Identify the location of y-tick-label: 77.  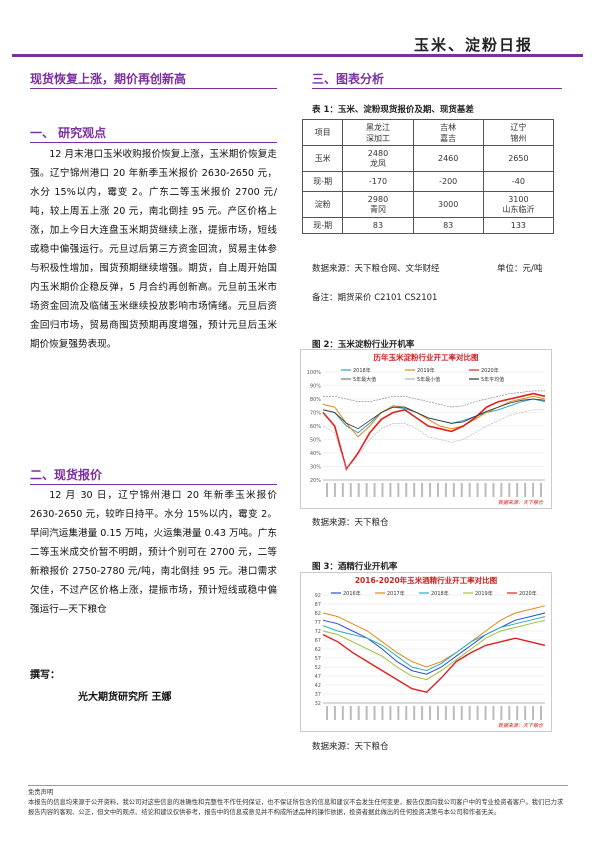
(318, 623).